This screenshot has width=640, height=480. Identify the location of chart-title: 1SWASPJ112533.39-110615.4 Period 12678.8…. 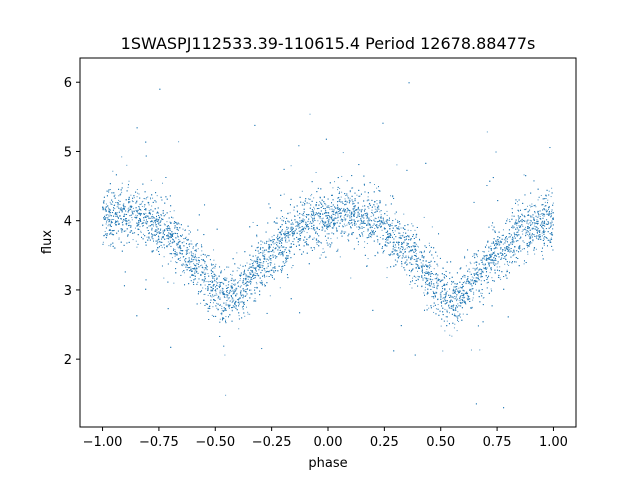
(328, 43).